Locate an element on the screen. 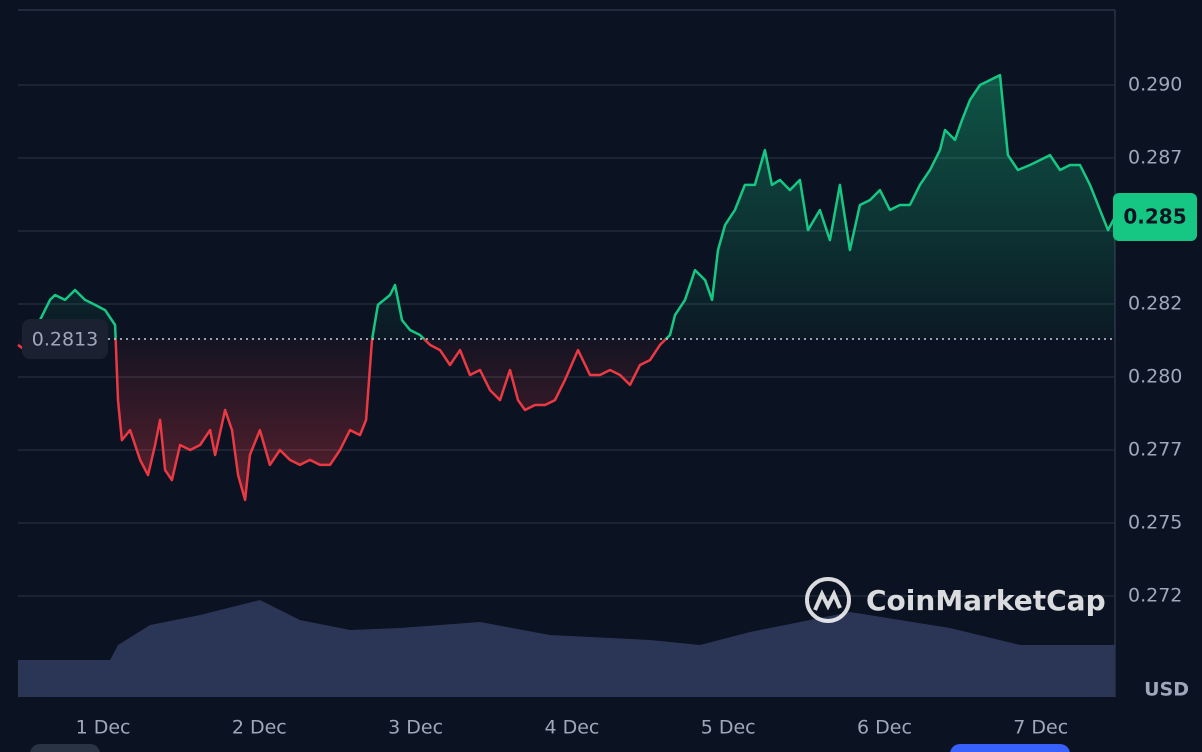 Image resolution: width=1202 pixels, height=752 pixels. baseline-label: 0.2813 is located at coordinates (65, 340).